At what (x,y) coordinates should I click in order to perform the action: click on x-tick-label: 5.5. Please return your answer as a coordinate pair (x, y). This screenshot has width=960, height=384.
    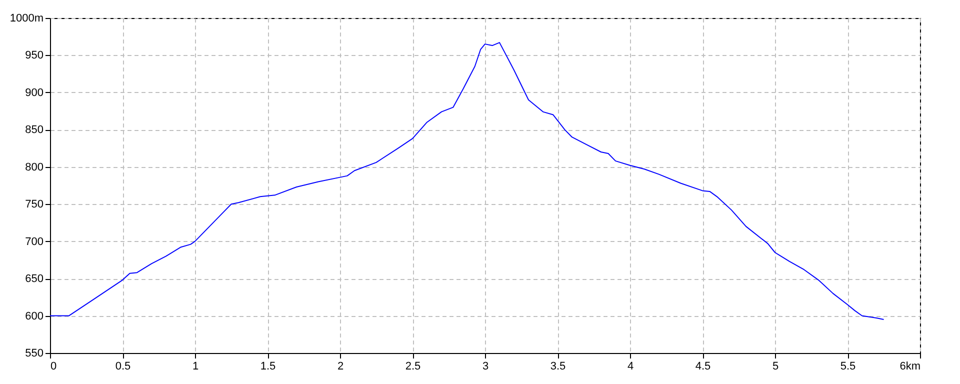
    Looking at the image, I should click on (848, 366).